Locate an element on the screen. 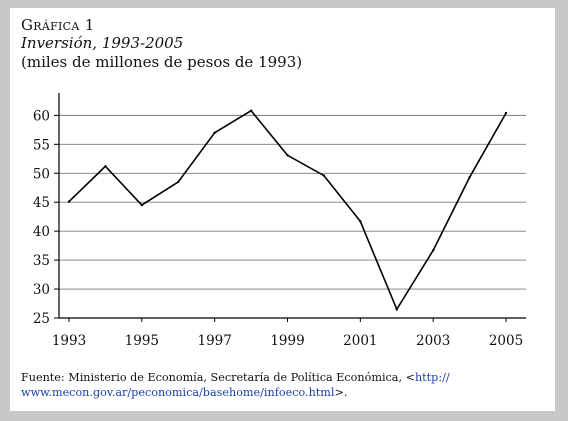 This screenshot has width=568, height=421. figure-label: Gráfica 1 is located at coordinates (58, 25).